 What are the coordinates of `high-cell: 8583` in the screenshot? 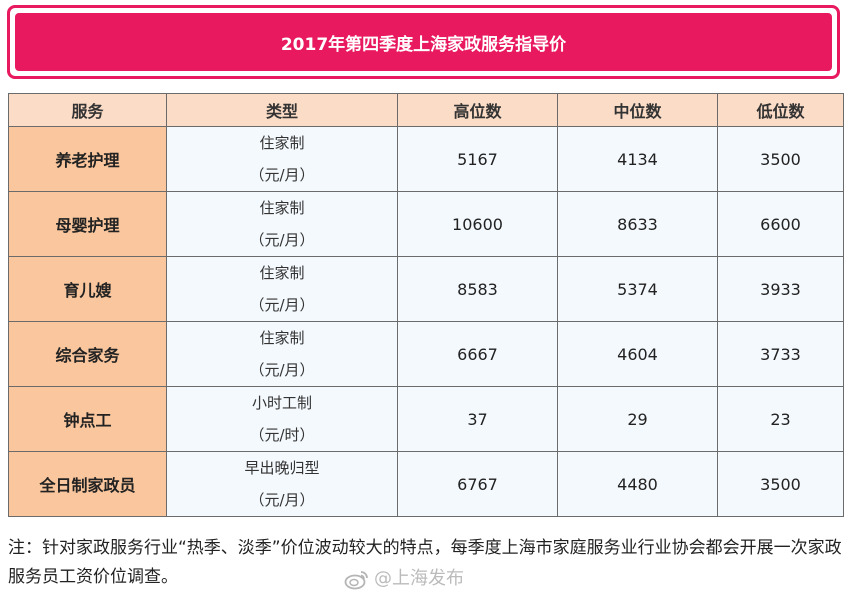 It's located at (477, 289).